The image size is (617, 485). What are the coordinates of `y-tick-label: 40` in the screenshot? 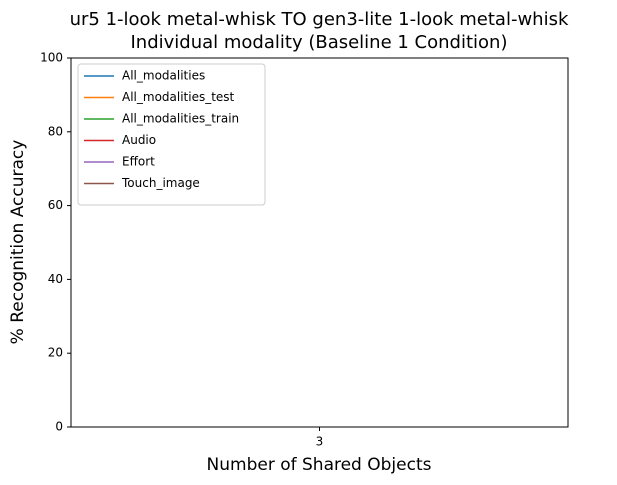 It's located at (55, 279).